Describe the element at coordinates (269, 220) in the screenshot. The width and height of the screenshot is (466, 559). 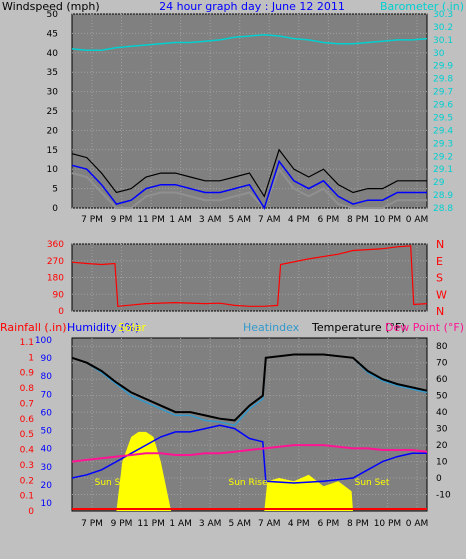
I see `time-tick-label: 7 AM` at that location.